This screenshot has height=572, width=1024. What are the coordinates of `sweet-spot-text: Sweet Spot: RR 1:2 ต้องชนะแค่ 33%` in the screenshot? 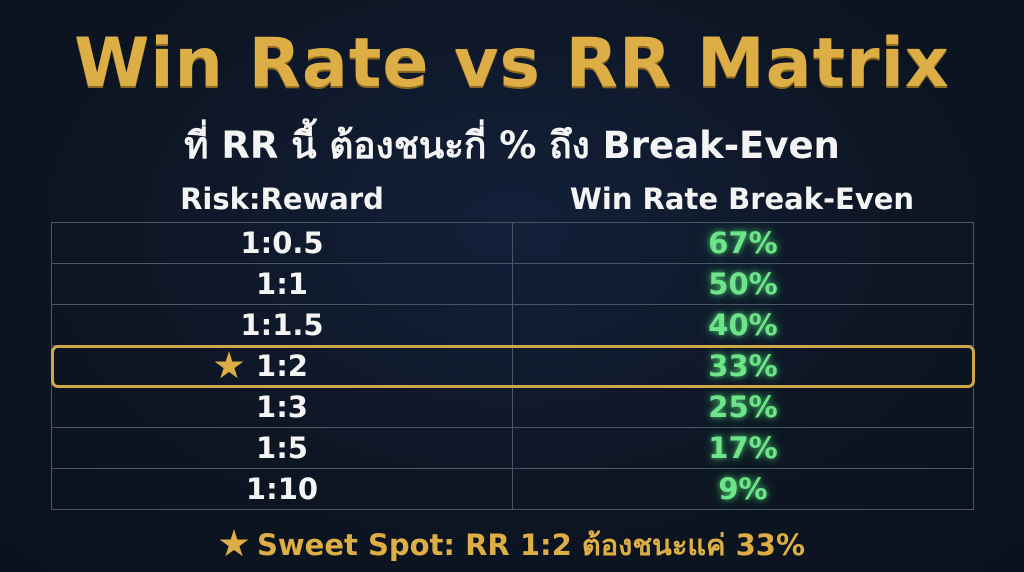 It's located at (531, 545).